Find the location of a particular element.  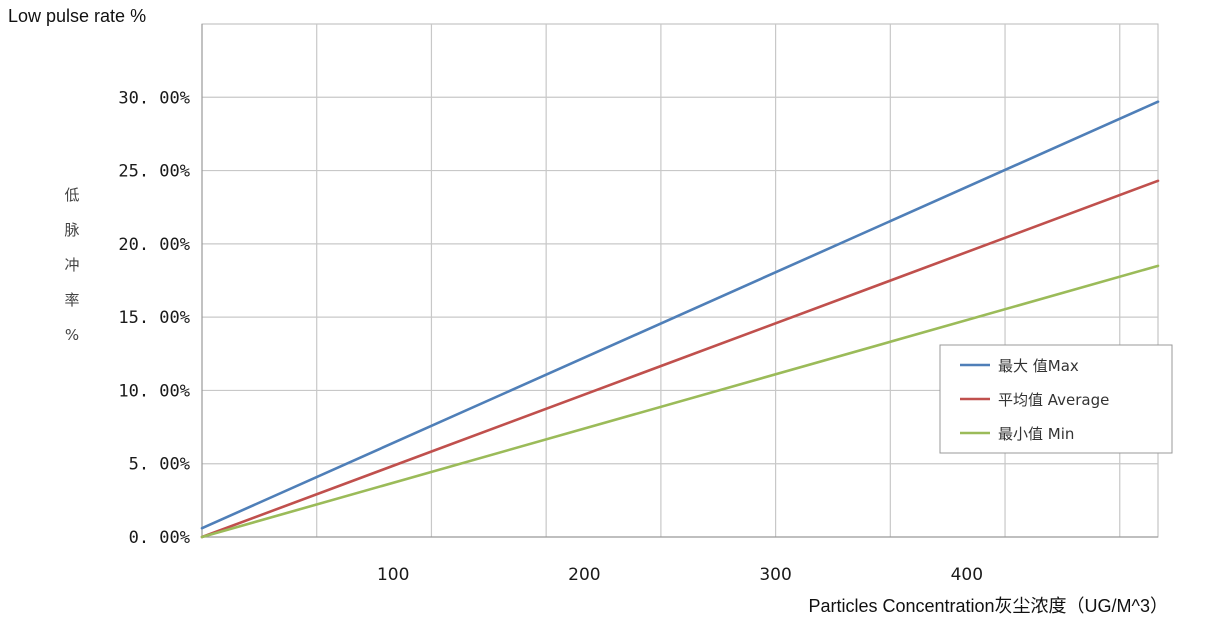

y-axis-label-char: 脉 is located at coordinates (71, 230).